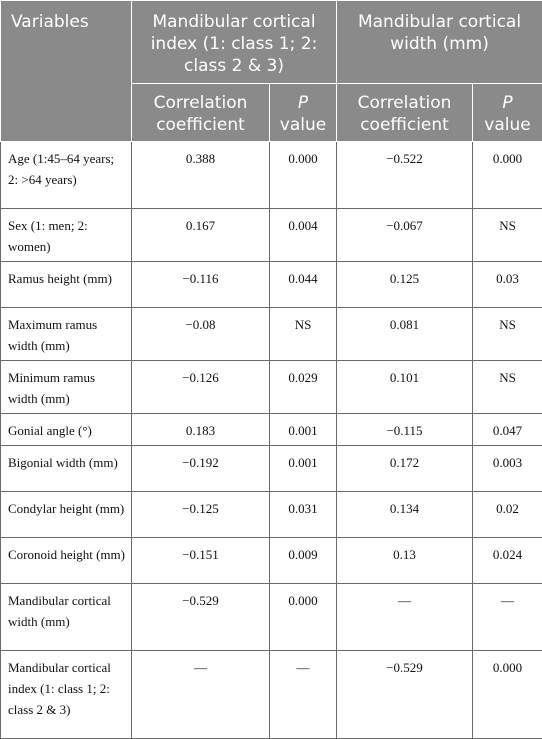 The height and width of the screenshot is (739, 542). I want to click on p-value-mcw-cell: 0.024, so click(507, 561).